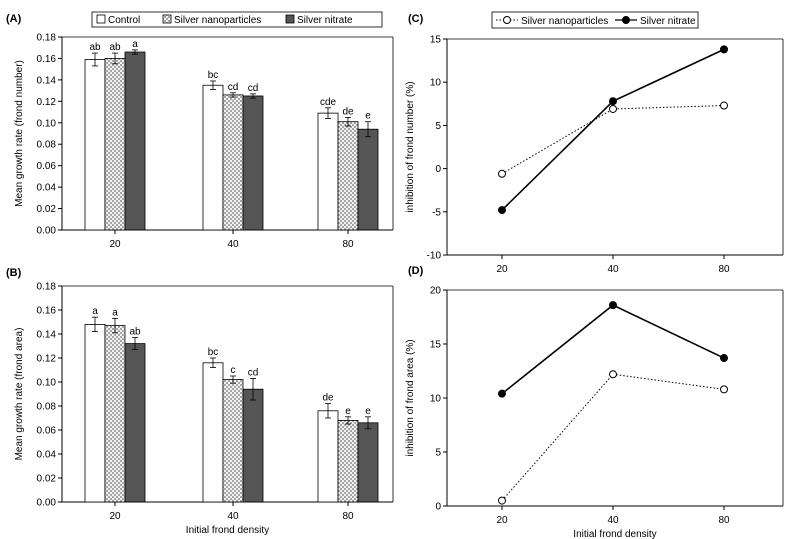 The width and height of the screenshot is (792, 539). Describe the element at coordinates (668, 21) in the screenshot. I see `legend-label-line-nitrate: Silver nitrate` at that location.